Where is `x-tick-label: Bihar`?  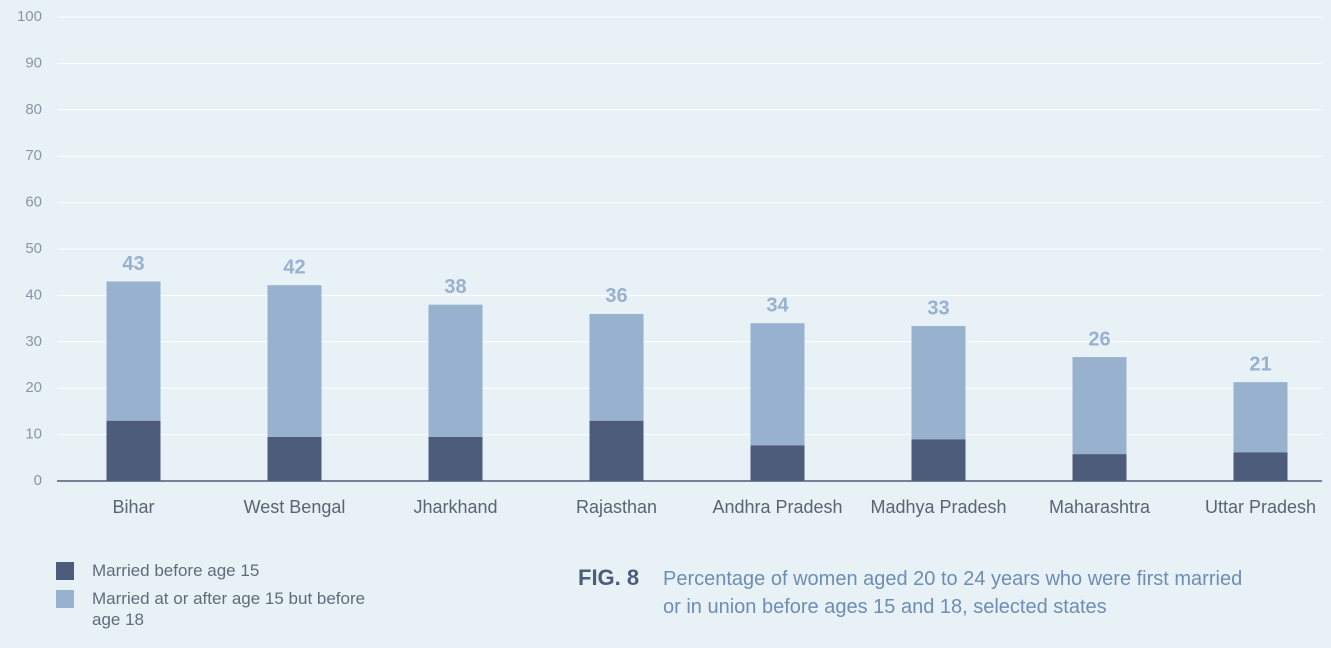 x-tick-label: Bihar is located at coordinates (133, 507).